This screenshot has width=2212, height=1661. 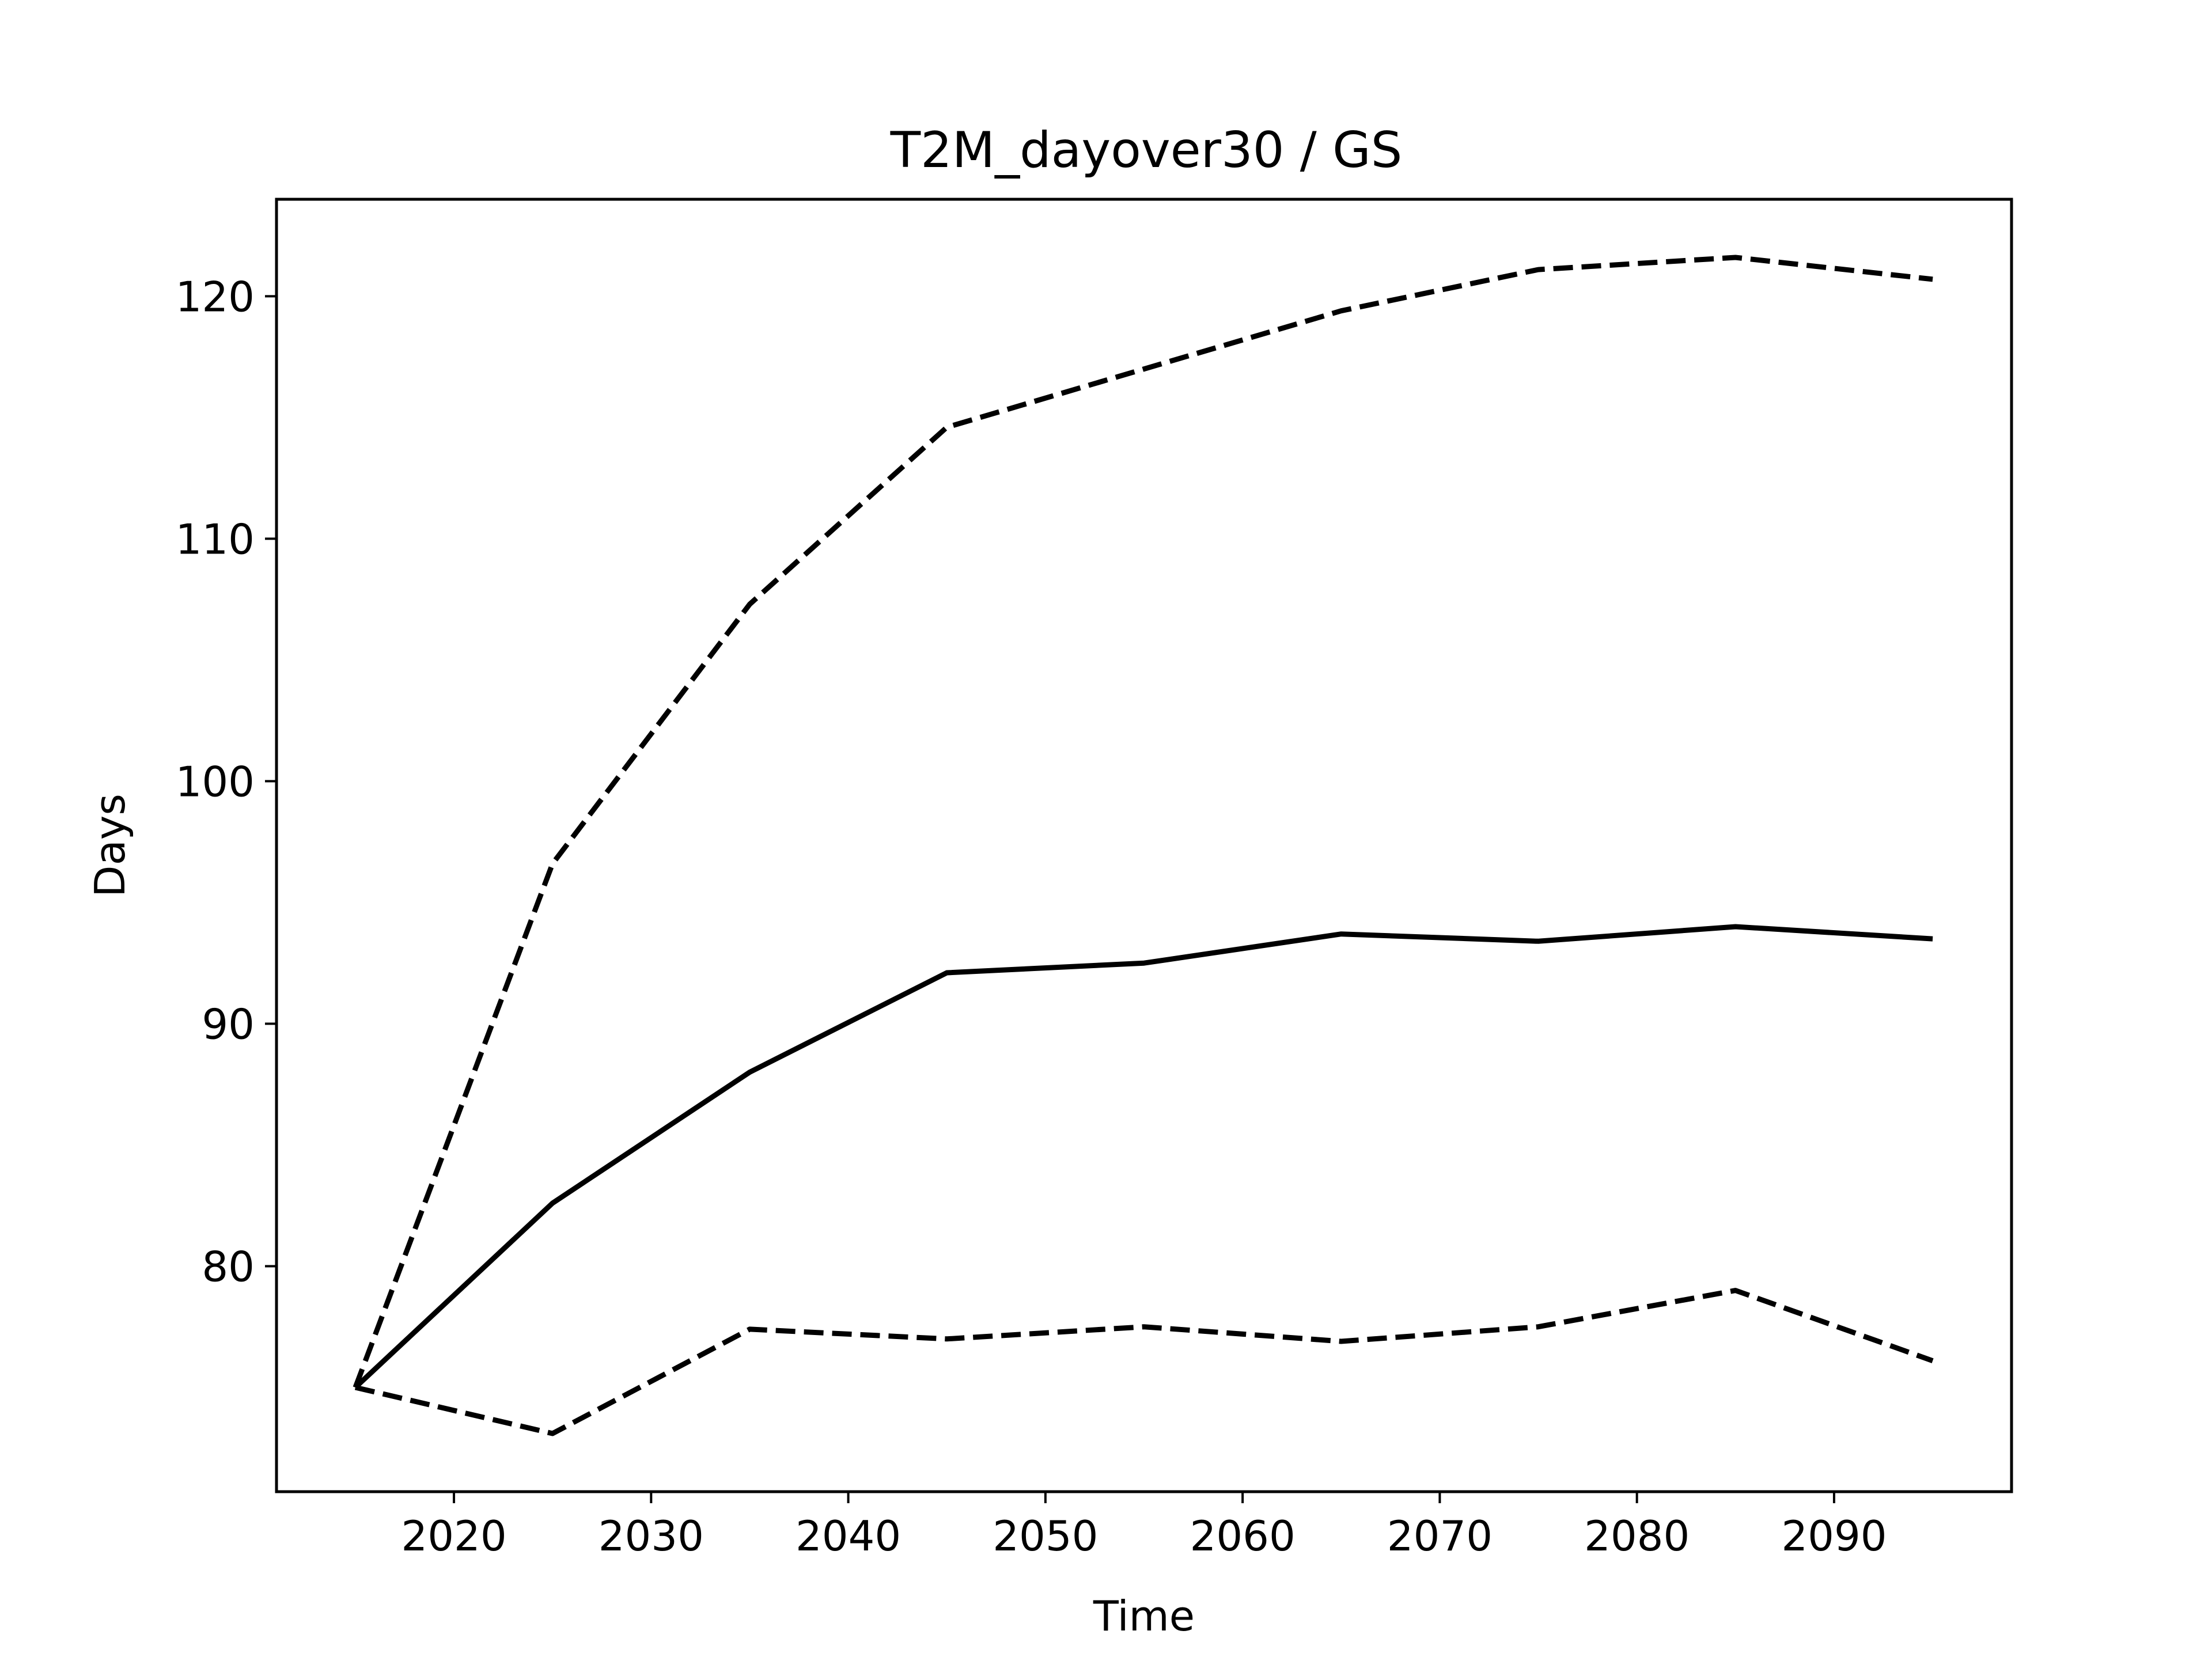 What do you see at coordinates (215, 296) in the screenshot?
I see `y-tick-label: 120` at bounding box center [215, 296].